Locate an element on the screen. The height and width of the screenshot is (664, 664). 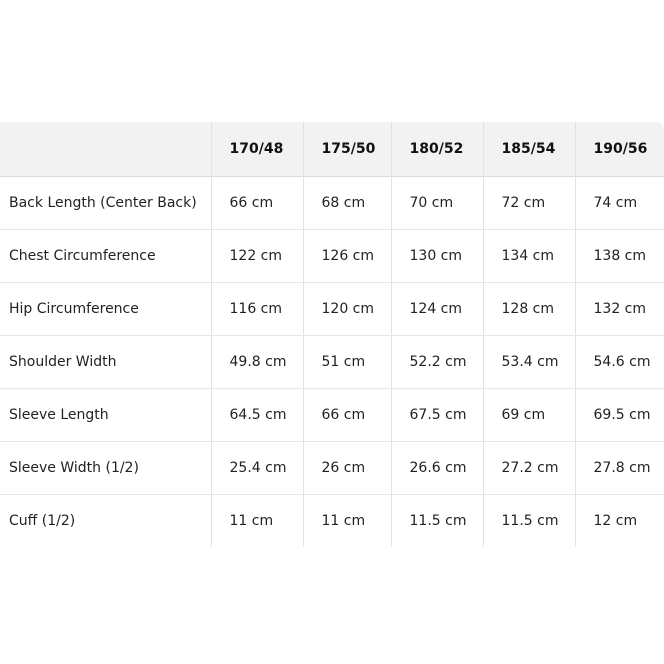
measurement-value: 128 cm is located at coordinates (528, 309).